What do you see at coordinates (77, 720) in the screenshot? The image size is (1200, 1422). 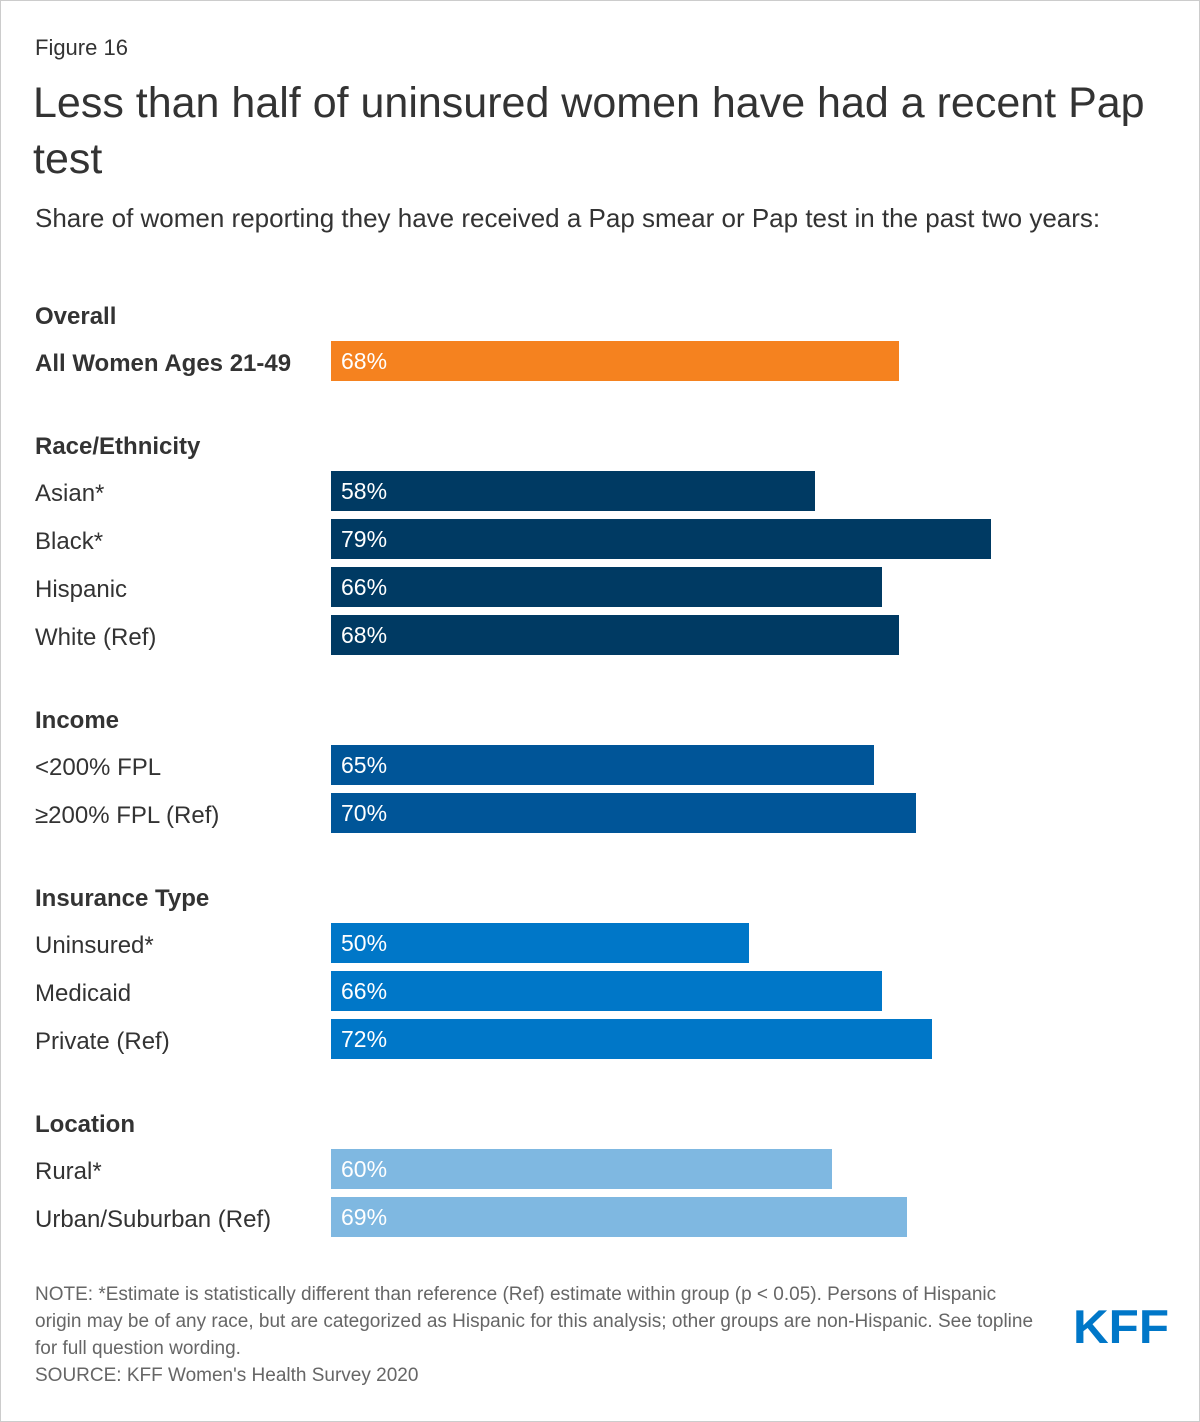 I see `group-header-income: Income` at bounding box center [77, 720].